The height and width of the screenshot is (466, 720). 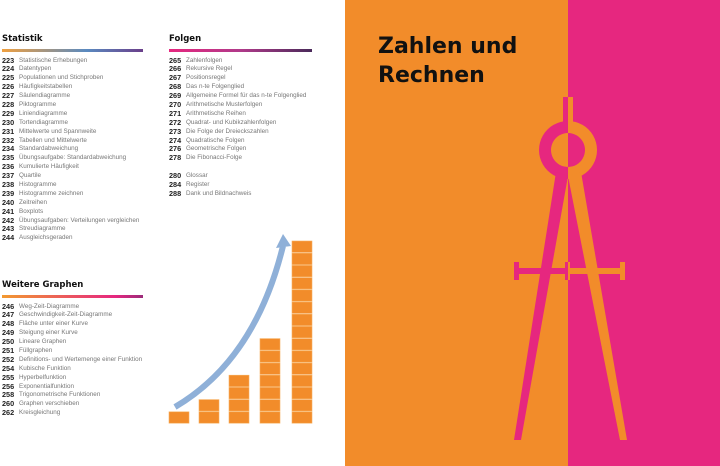 What do you see at coordinates (8, 220) in the screenshot?
I see `page-number: 242` at bounding box center [8, 220].